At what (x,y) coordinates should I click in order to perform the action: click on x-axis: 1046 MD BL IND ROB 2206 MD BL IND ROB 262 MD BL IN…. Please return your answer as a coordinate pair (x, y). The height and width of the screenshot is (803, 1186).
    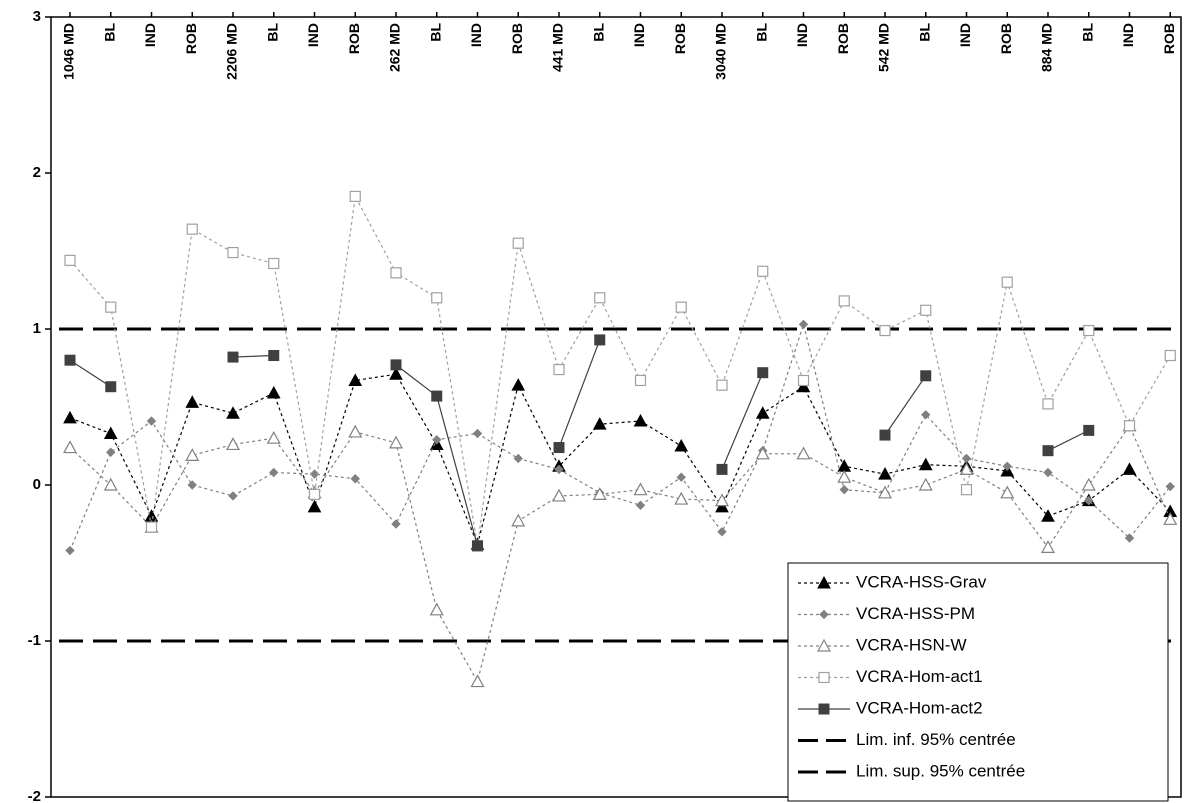
    Looking at the image, I should click on (619, 46).